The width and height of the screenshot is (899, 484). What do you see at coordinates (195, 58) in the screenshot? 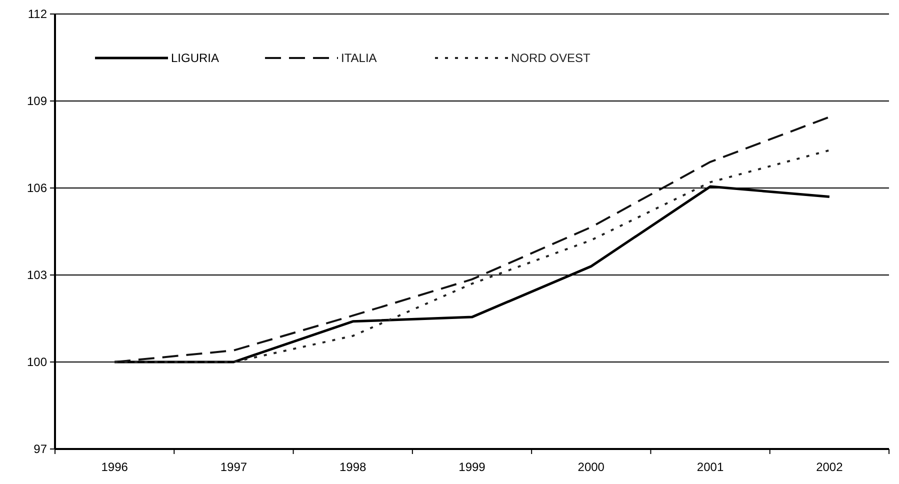
I see `text: LIGURIA` at bounding box center [195, 58].